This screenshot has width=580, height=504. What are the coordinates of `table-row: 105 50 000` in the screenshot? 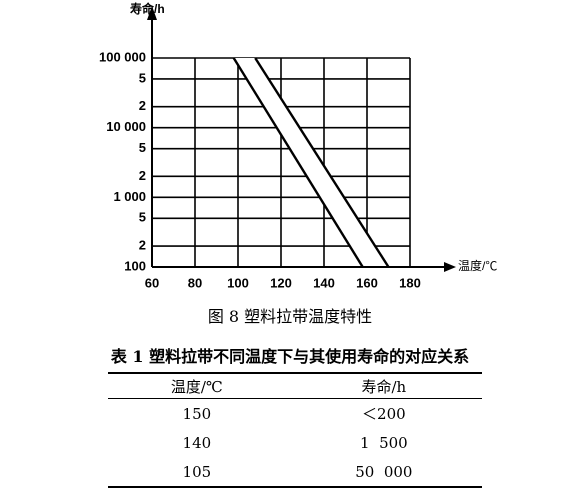 It's located at (295, 472).